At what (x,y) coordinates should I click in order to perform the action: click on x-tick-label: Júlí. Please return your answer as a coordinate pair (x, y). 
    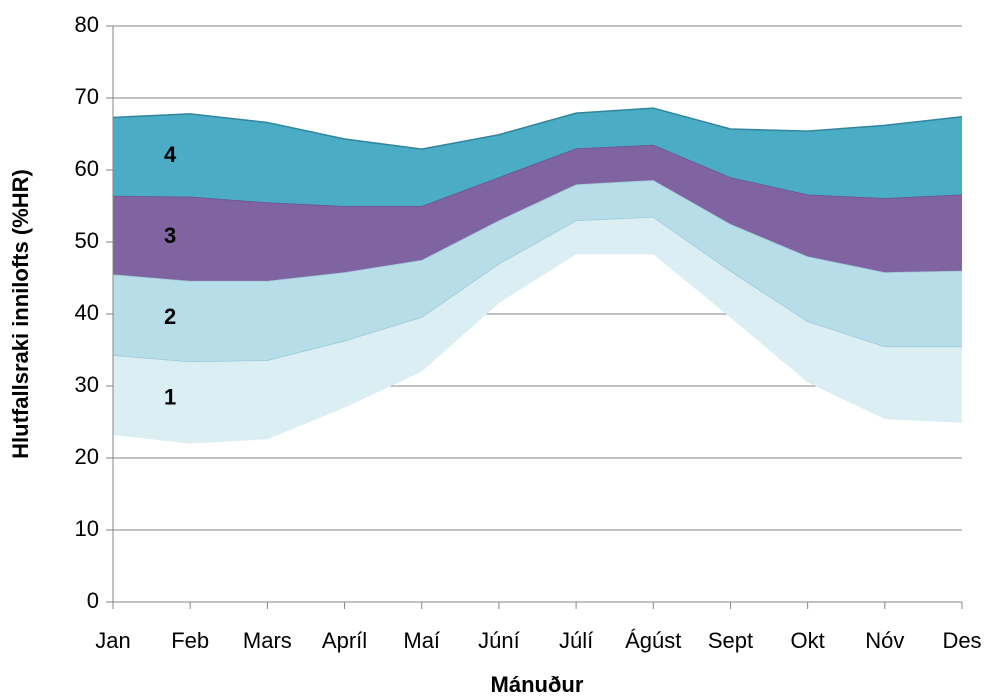
    Looking at the image, I should click on (576, 640).